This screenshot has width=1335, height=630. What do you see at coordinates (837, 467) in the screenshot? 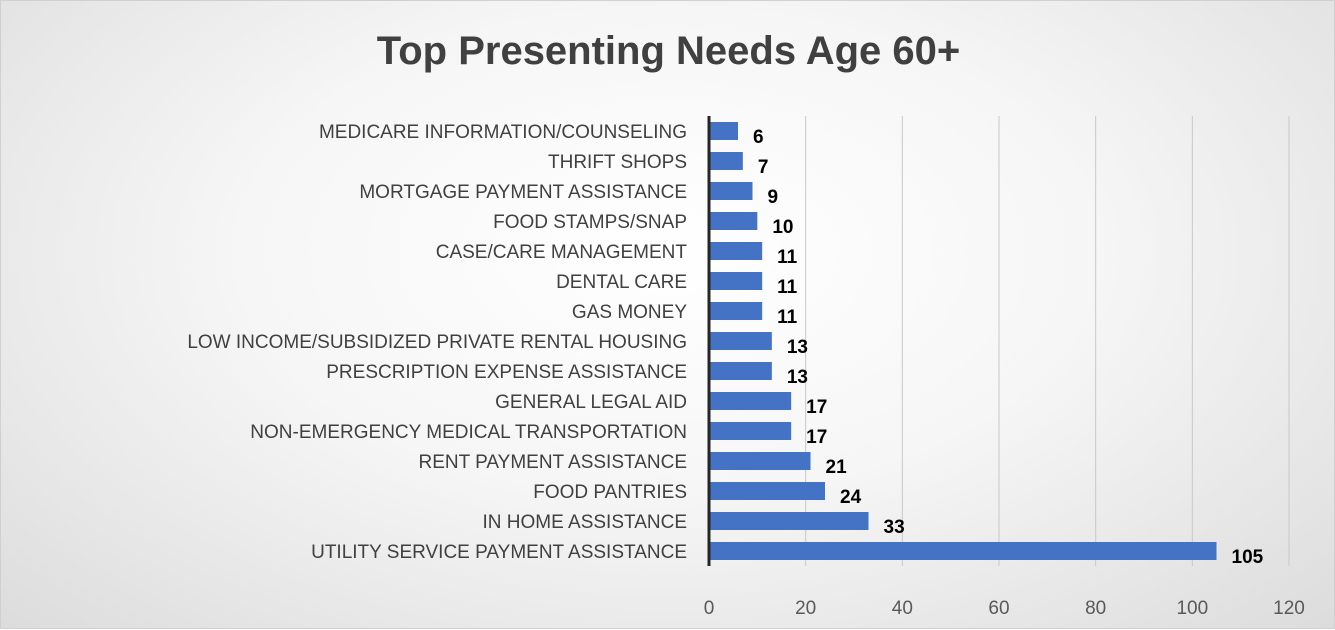
I see `data-label: 21` at bounding box center [837, 467].